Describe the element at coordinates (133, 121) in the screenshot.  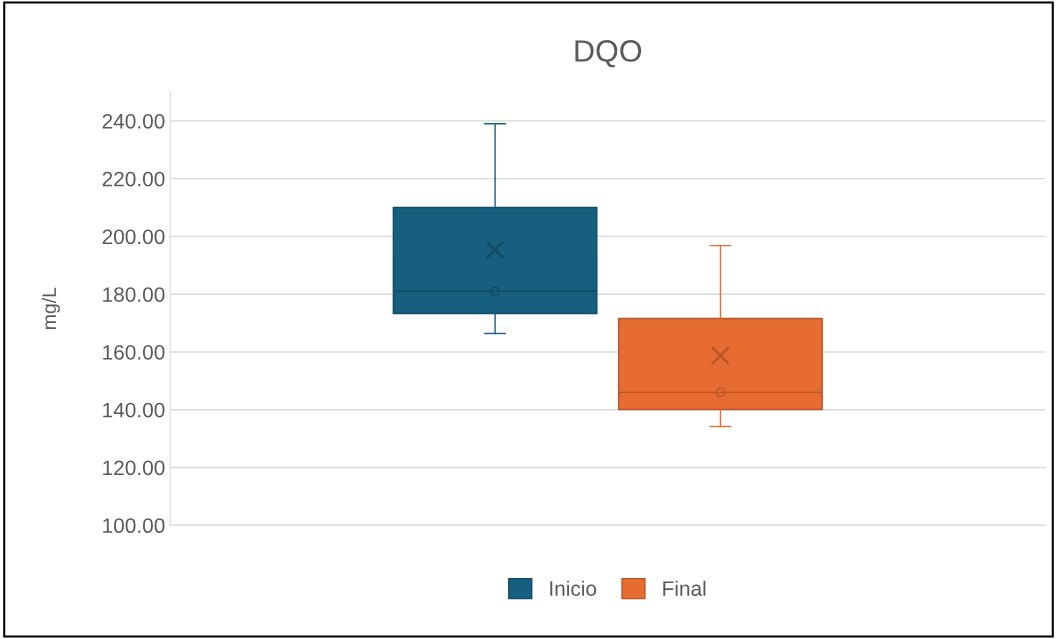
I see `y-tick-label: 240.00` at that location.